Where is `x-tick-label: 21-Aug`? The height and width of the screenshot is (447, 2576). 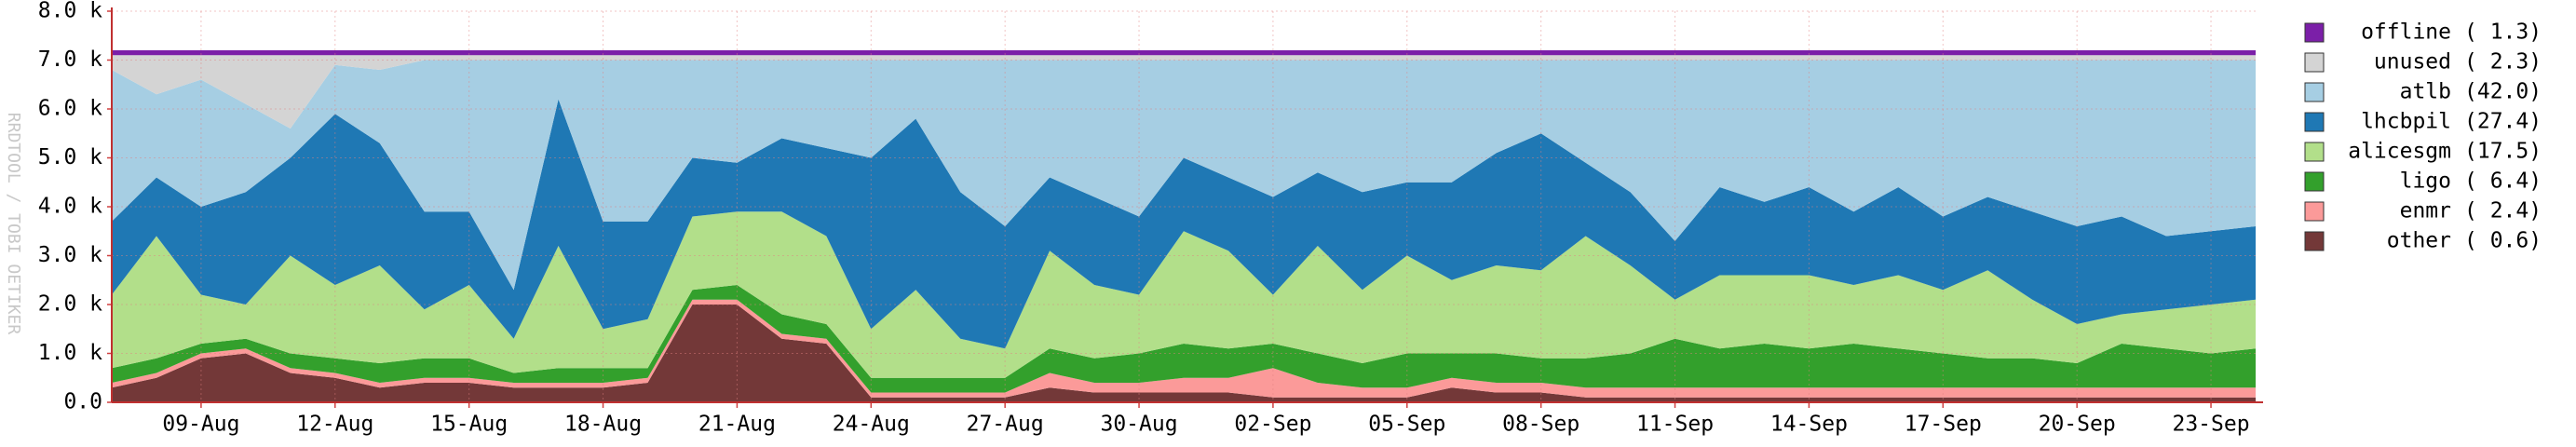 x-tick-label: 21-Aug is located at coordinates (737, 425).